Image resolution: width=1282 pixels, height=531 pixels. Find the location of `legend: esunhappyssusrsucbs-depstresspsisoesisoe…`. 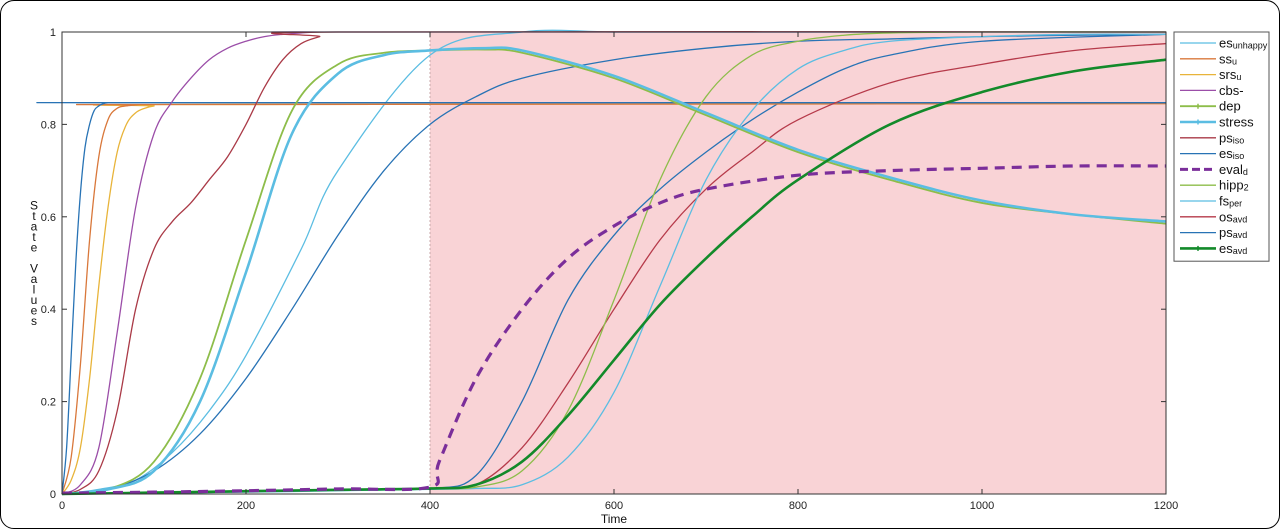

legend: esunhappyssusrsucbs-depstresspsisoesisoe… is located at coordinates (1221, 146).